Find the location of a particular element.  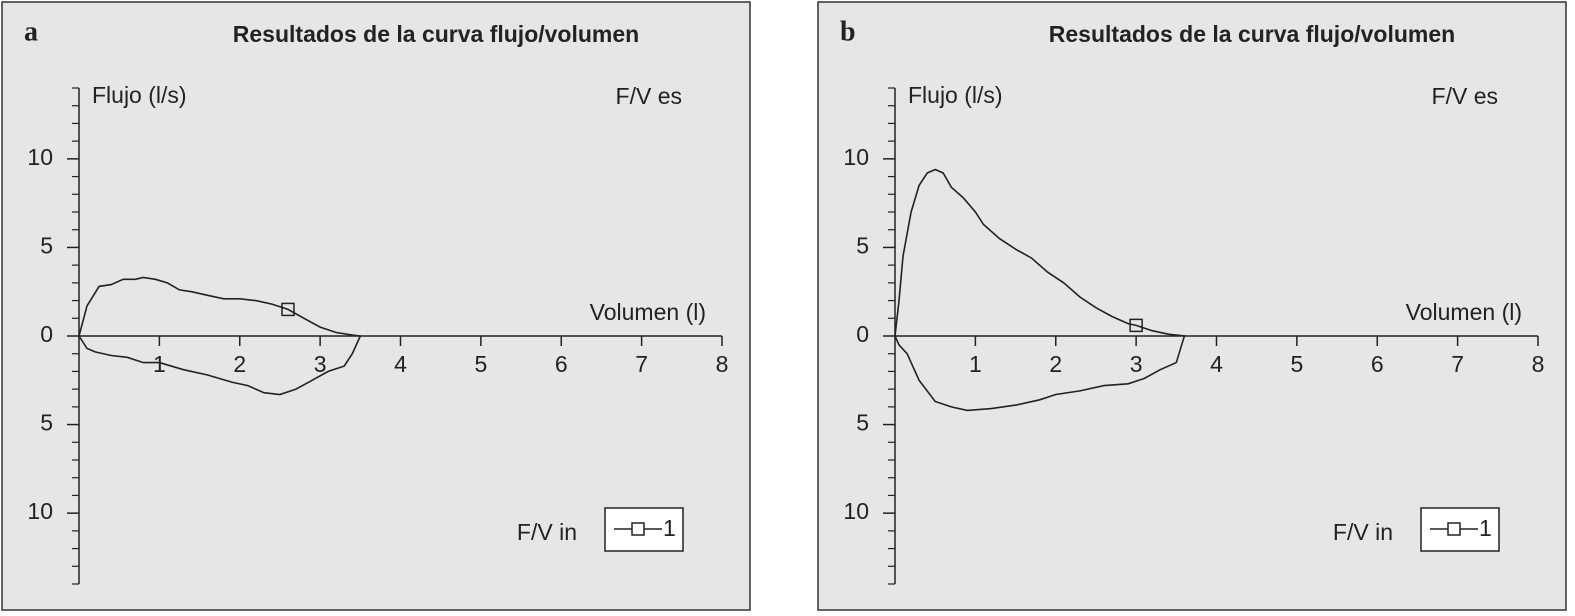

panel-label: b is located at coordinates (848, 31).